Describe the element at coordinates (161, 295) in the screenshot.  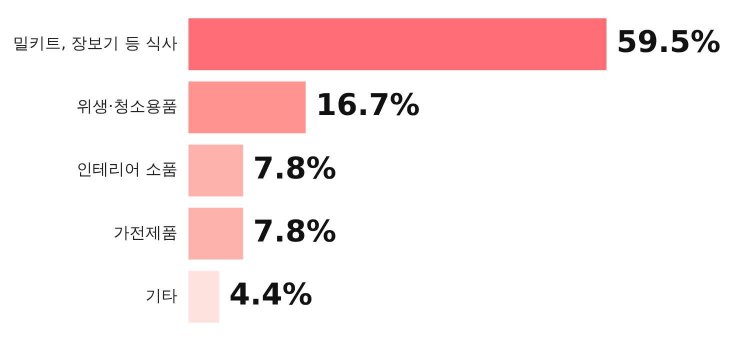
I see `y-tick-label: 기타` at that location.